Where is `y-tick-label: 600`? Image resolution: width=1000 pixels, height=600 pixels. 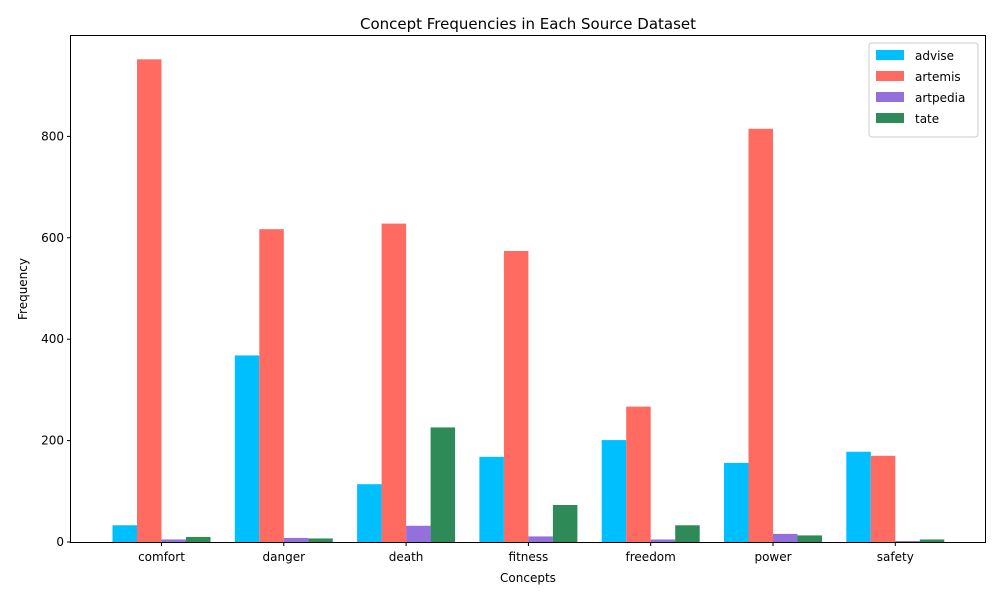
y-tick-label: 600 is located at coordinates (52, 238).